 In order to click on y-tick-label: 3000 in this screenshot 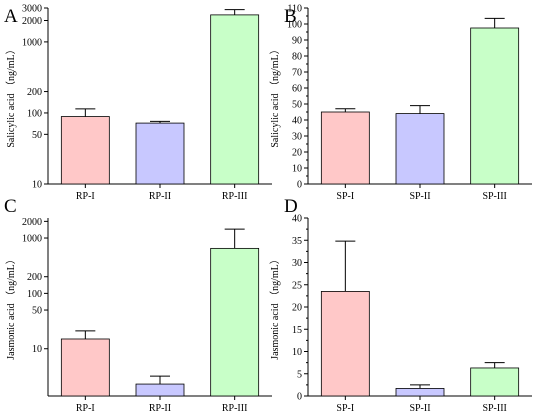, I will do `click(32, 9)`.